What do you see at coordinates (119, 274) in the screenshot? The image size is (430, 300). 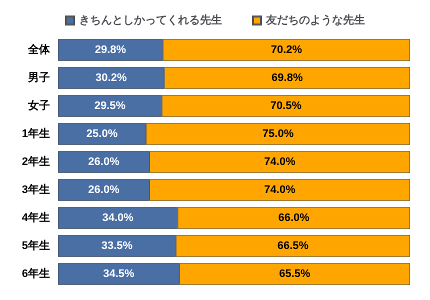 I see `data-label: 34.5%` at bounding box center [119, 274].